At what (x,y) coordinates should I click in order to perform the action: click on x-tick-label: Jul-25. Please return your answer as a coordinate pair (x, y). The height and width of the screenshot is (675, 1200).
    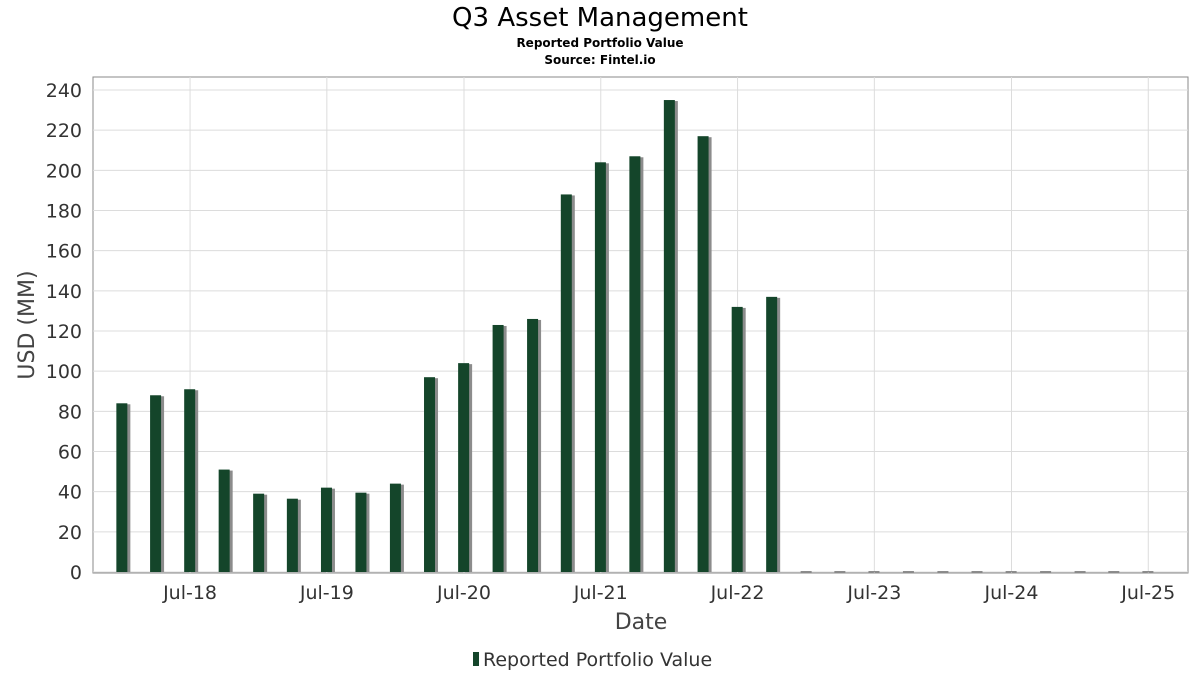
    Looking at the image, I should click on (1147, 593).